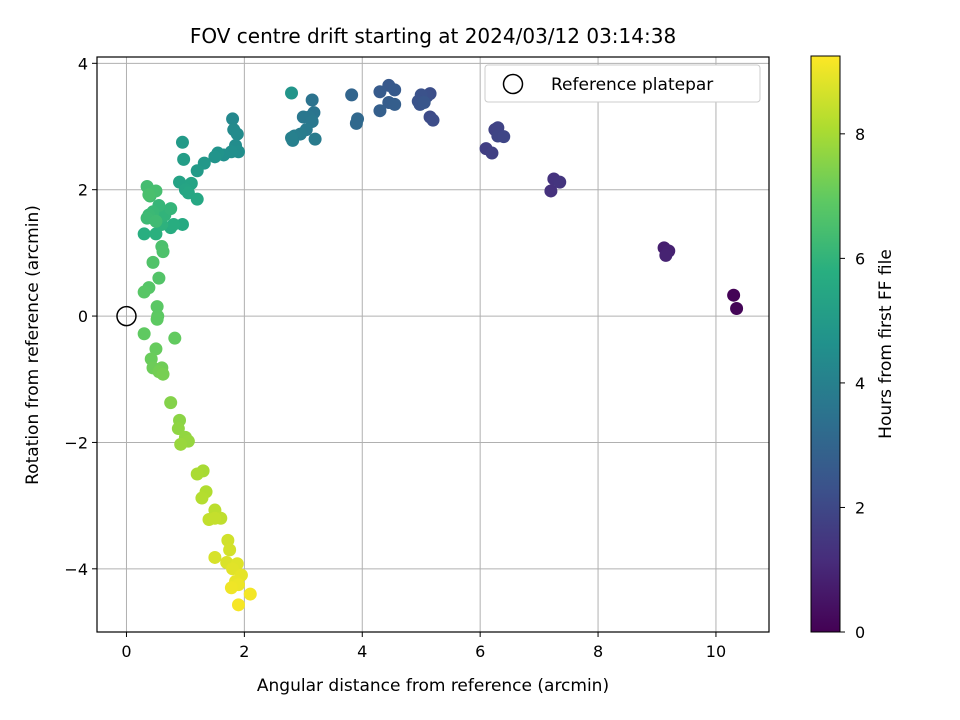 The height and width of the screenshot is (720, 960). Describe the element at coordinates (76, 569) in the screenshot. I see `y-tick-label: −4` at that location.